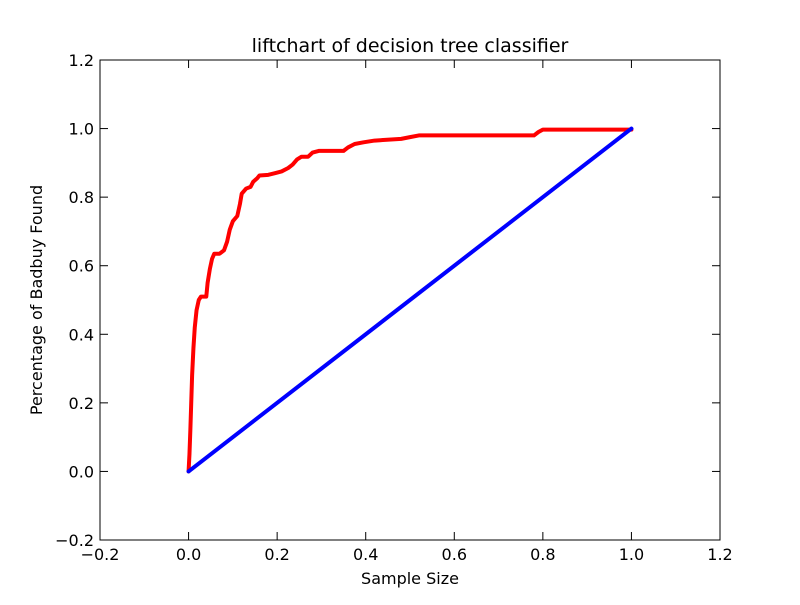 This screenshot has width=800, height=605. What do you see at coordinates (36, 300) in the screenshot?
I see `y-axis-label: Percentage of Badbuy Found` at bounding box center [36, 300].